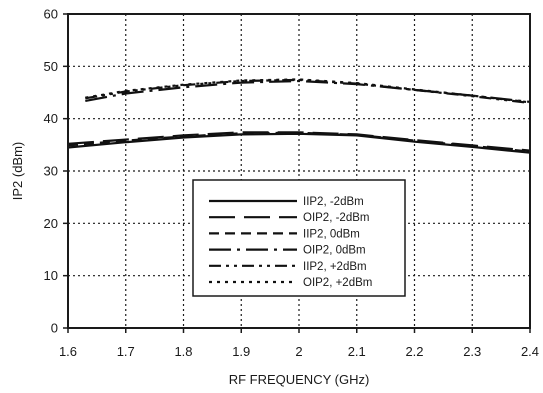 The image size is (543, 393). Describe the element at coordinates (337, 283) in the screenshot. I see `legend-label: OIP2, +2dBm` at that location.